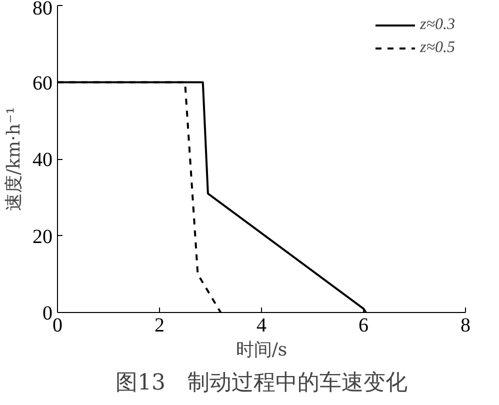 Image resolution: width=499 pixels, height=405 pixels. Describe the element at coordinates (437, 25) in the screenshot. I see `legend-label: z≈0.3` at that location.